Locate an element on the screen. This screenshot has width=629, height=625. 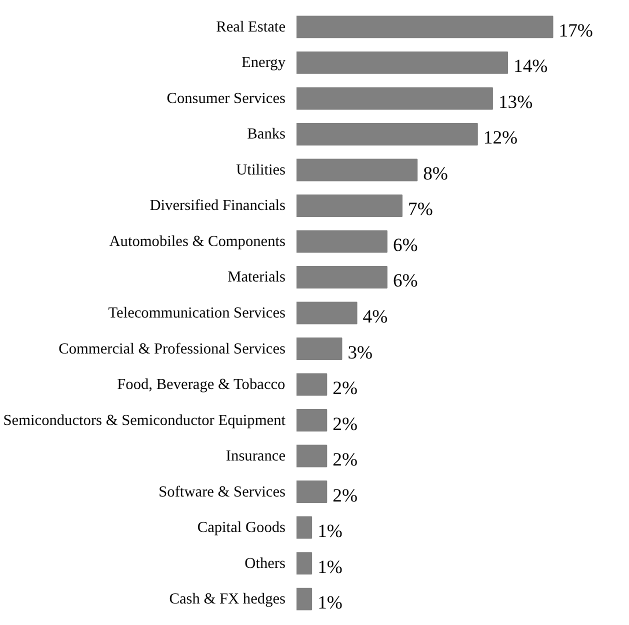
y-tick-label: Real Estate is located at coordinates (251, 27).